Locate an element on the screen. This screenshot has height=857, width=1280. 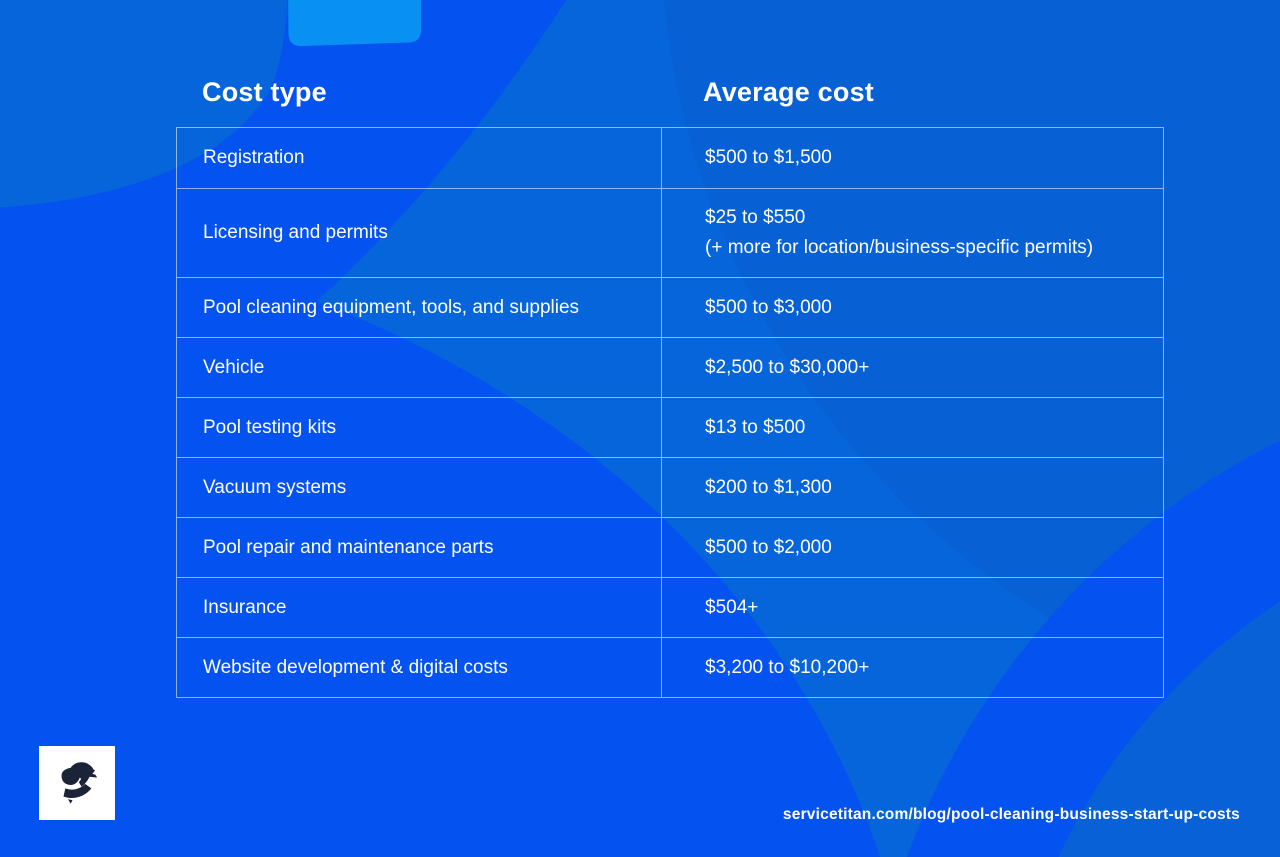
table-row: Insurance $504+ is located at coordinates (670, 607).